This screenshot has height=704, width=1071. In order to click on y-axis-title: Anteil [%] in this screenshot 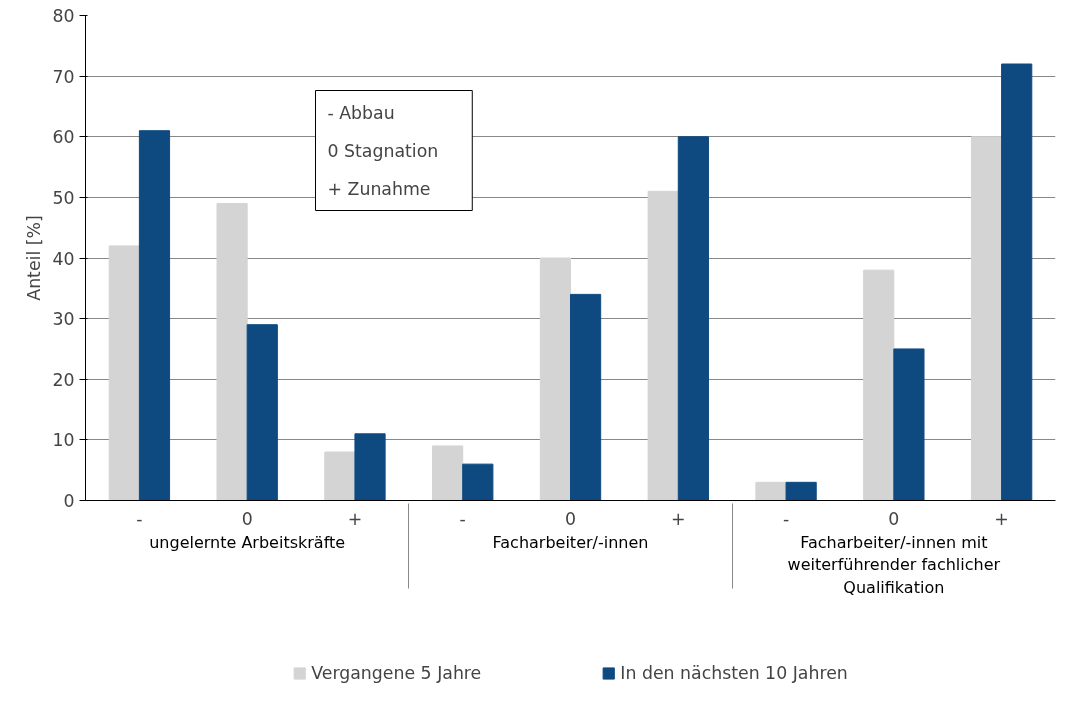, I will do `click(34, 258)`.